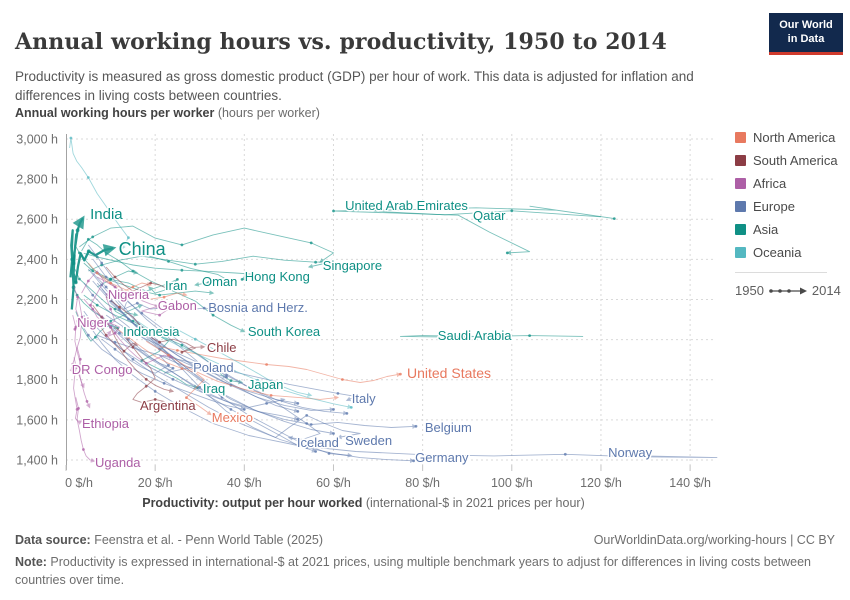 The height and width of the screenshot is (600, 850). What do you see at coordinates (740, 206) in the screenshot?
I see `legend-swatch-europe` at bounding box center [740, 206].